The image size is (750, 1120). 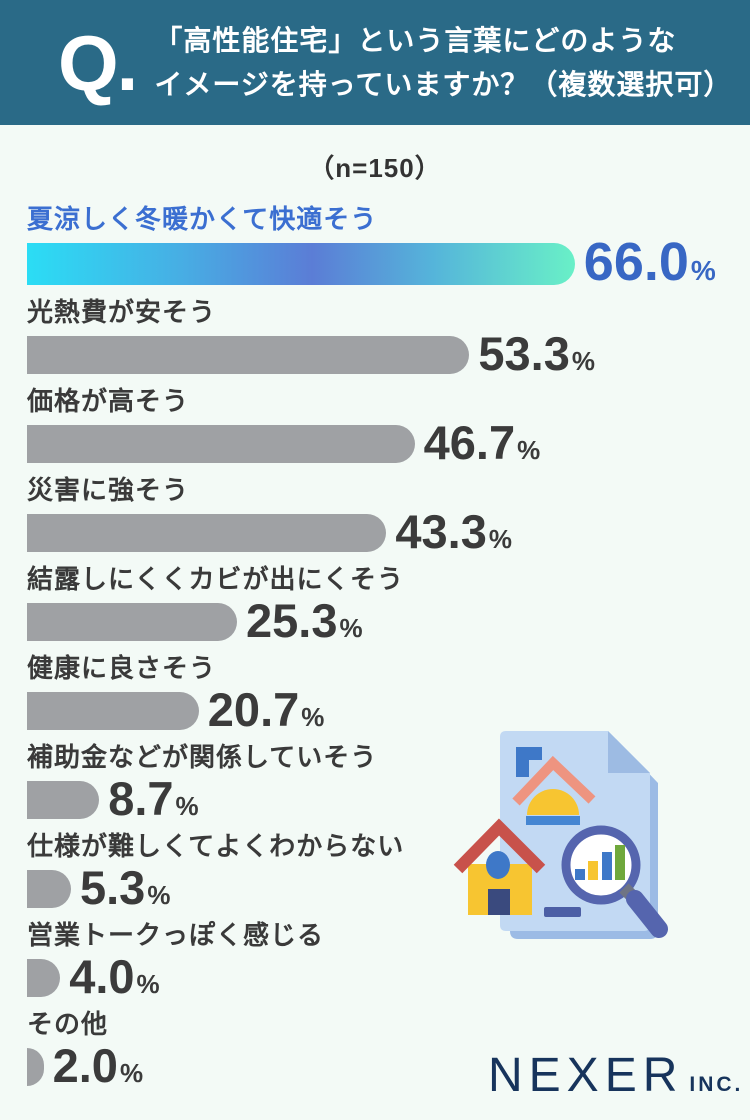 I want to click on bar-row: 光熱費が安そう 53.3%, so click(x=382, y=338).